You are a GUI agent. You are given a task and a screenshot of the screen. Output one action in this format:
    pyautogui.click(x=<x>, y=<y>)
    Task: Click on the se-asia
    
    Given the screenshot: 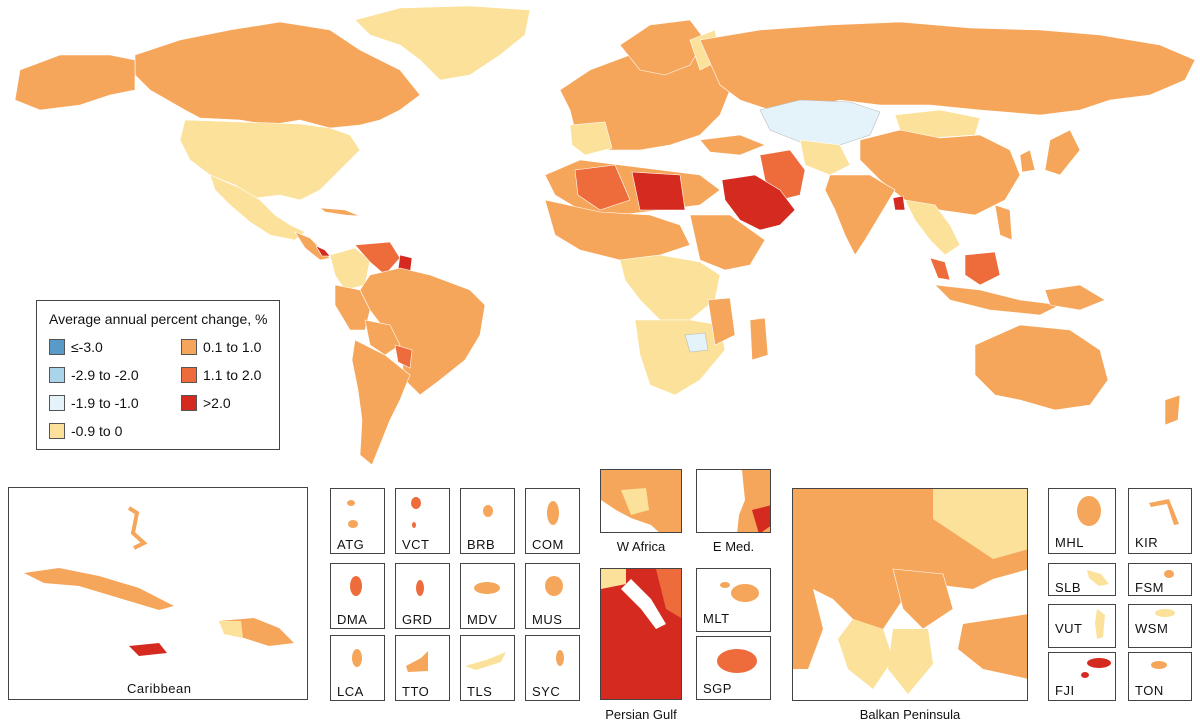 What is the action you would take?
    pyautogui.click(x=932, y=227)
    